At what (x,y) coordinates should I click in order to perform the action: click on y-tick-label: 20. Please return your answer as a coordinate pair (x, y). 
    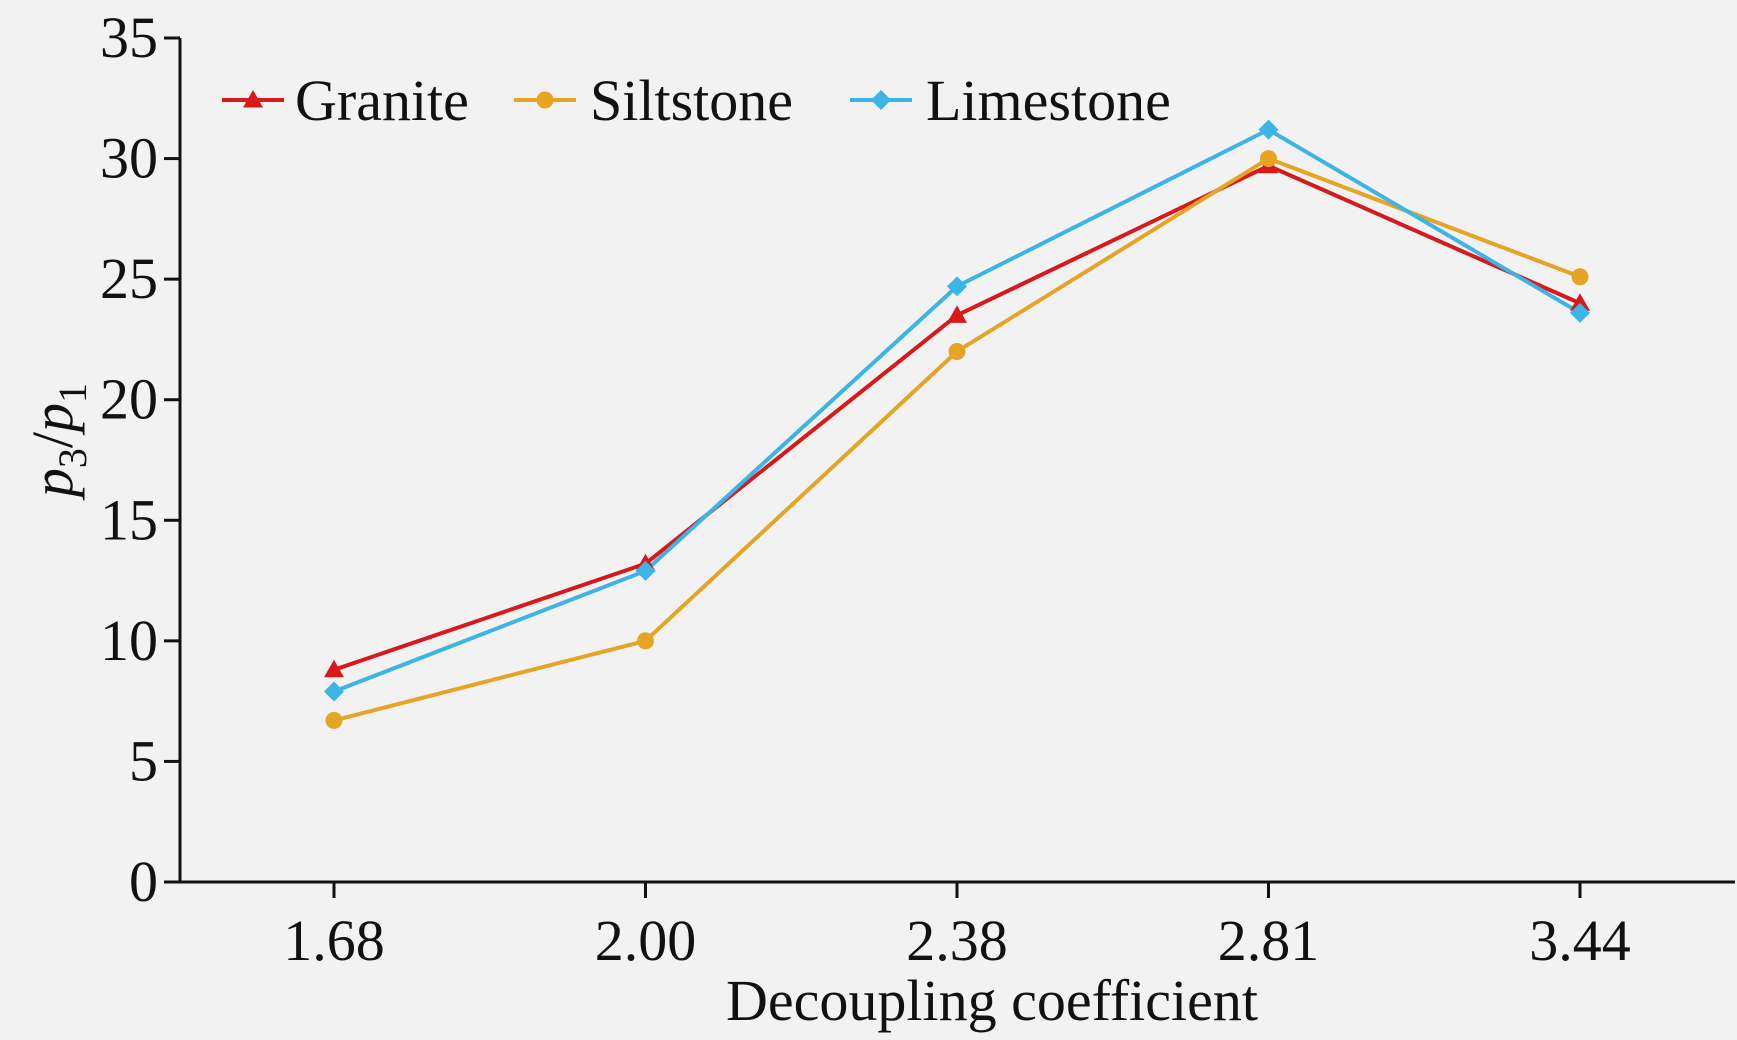
    Looking at the image, I should click on (129, 399).